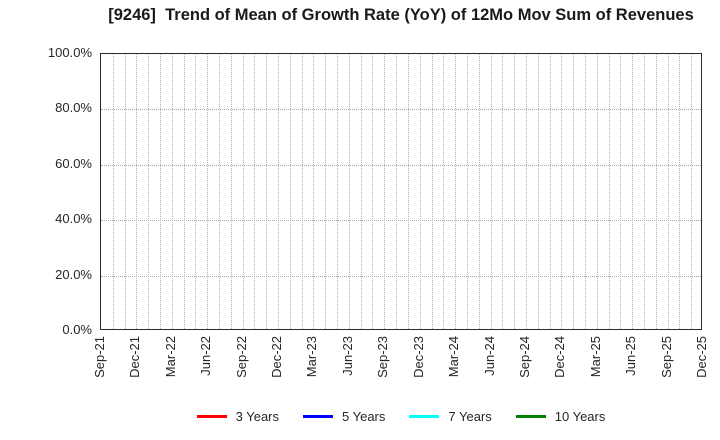 Image resolution: width=720 pixels, height=440 pixels. I want to click on x-tick-label: Sep-21, so click(99, 357).